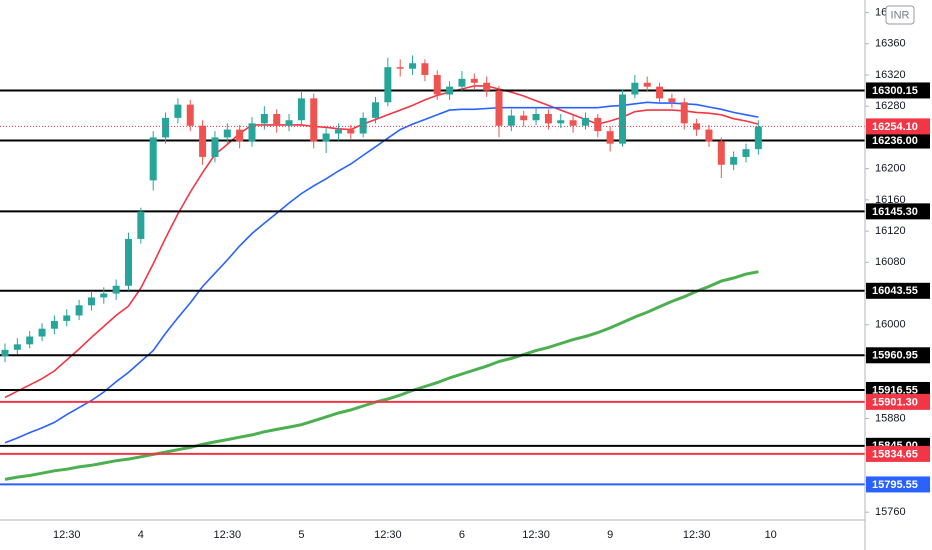 The image size is (932, 550). What do you see at coordinates (895, 402) in the screenshot?
I see `price-label: 15901.30` at bounding box center [895, 402].